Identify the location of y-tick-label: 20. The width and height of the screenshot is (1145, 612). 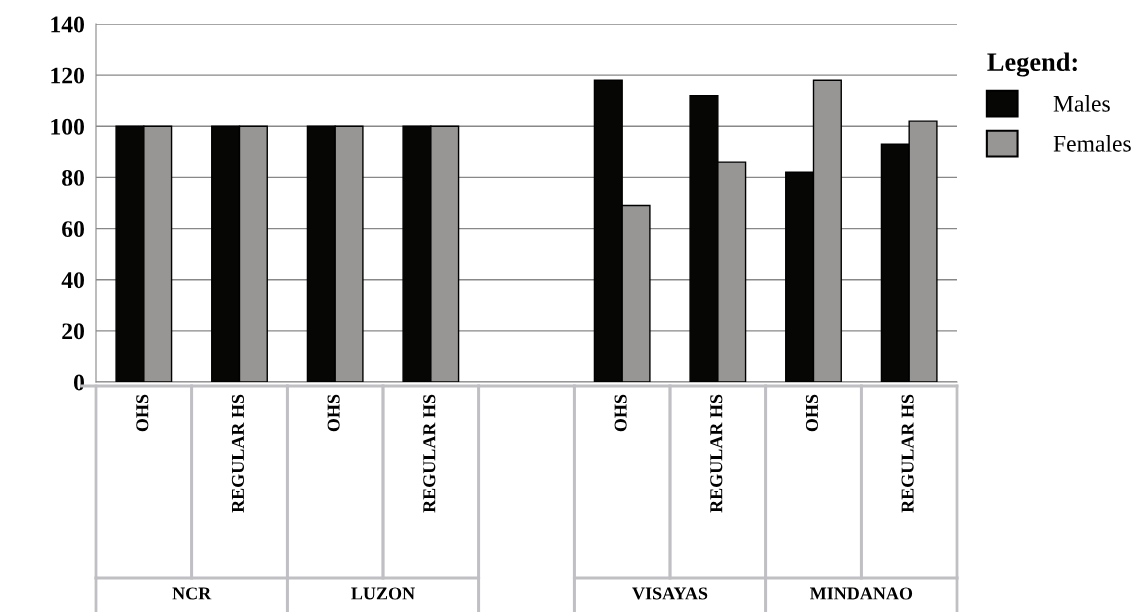
(73, 331).